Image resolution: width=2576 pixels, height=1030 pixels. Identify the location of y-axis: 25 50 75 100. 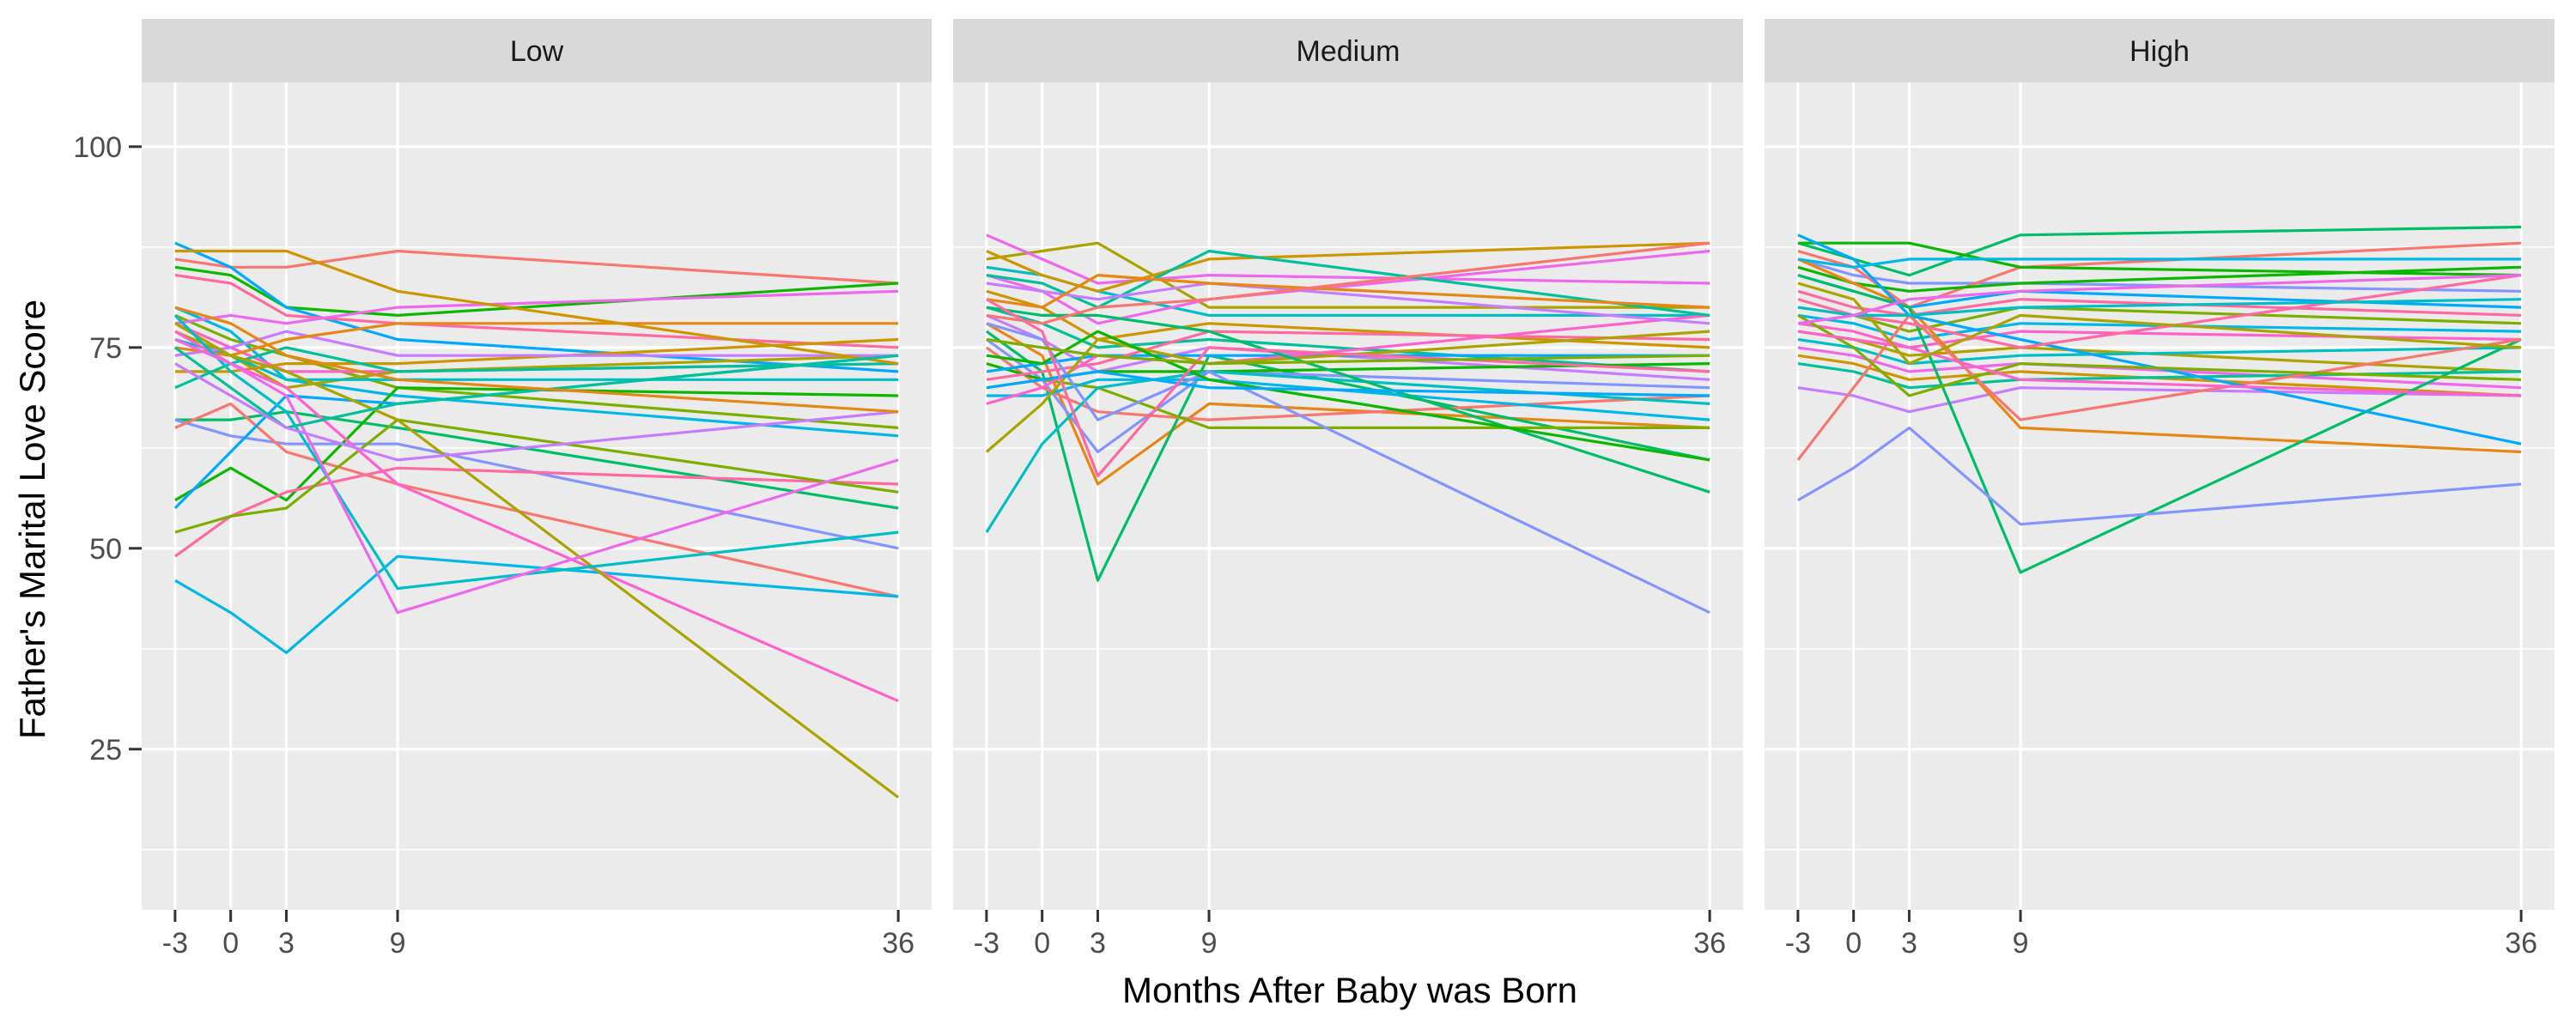
(107, 448).